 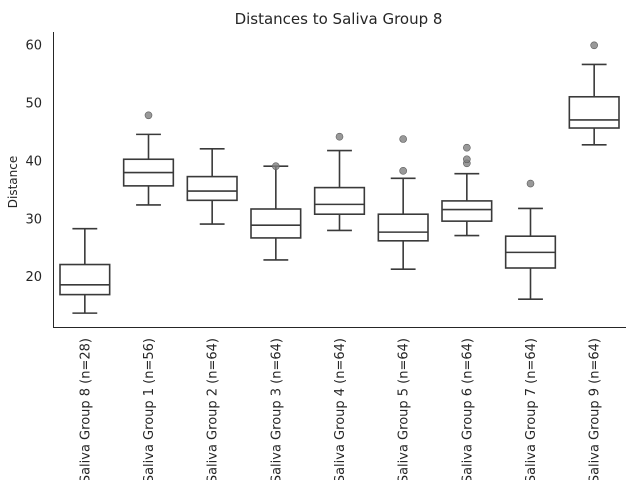 I want to click on y-tick-label: 40, so click(x=33, y=161).